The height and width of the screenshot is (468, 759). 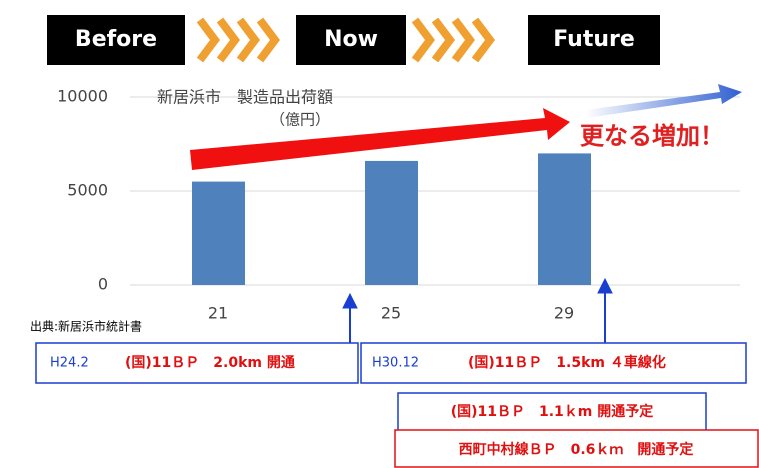 I want to click on y-tick-label: 0, so click(x=103, y=284).